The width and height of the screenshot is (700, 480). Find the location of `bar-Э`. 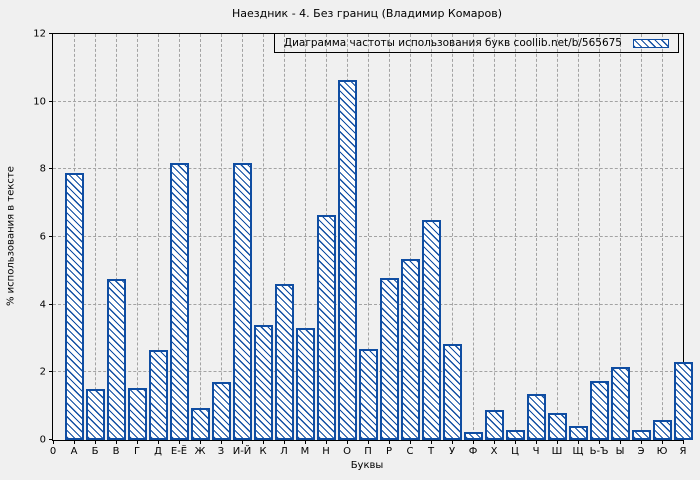

bar-Э is located at coordinates (641, 434).